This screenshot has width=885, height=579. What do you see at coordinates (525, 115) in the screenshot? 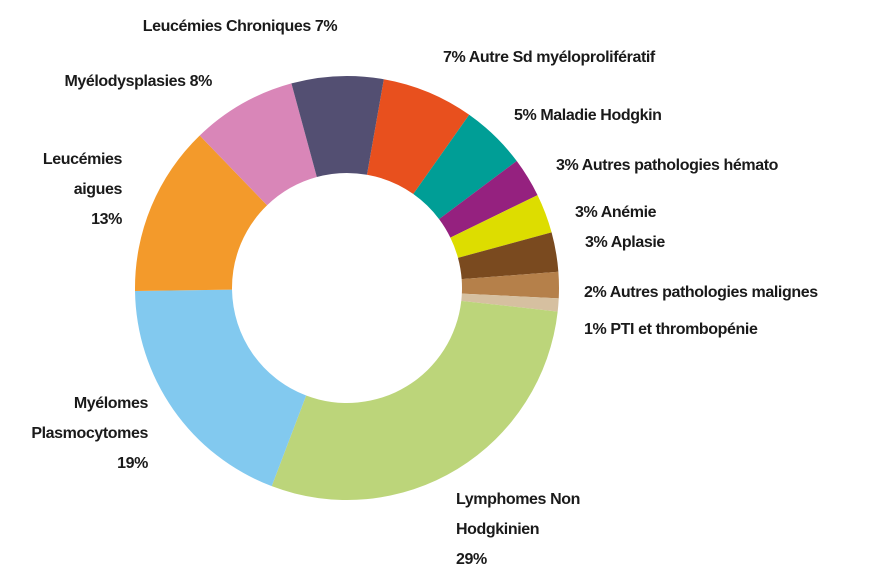
I see `value-label: 5%` at bounding box center [525, 115].